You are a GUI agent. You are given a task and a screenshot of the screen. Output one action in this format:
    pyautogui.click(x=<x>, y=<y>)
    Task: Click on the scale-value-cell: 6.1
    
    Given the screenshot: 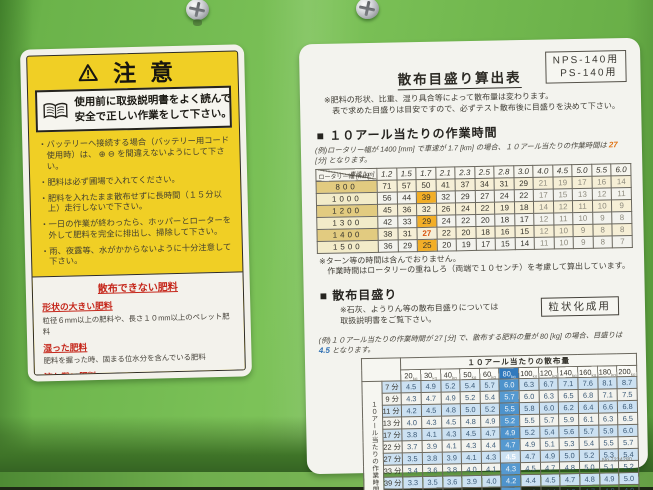 What is the action you would take?
    pyautogui.click(x=588, y=419)
    